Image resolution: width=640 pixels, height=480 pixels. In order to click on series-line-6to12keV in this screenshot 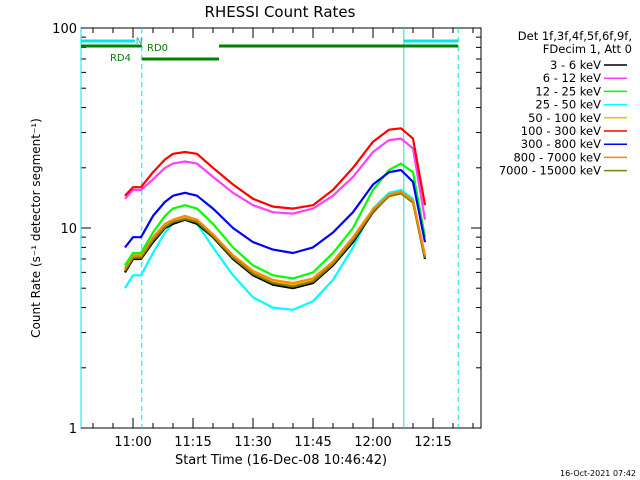, I will do `click(275, 178)`.